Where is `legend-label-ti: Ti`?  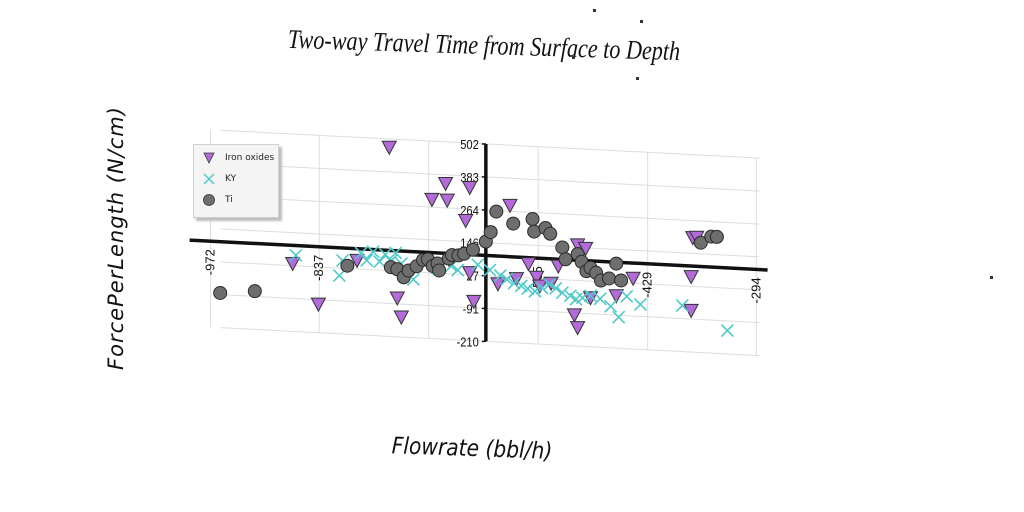
legend-label-ti: Ti is located at coordinates (229, 200).